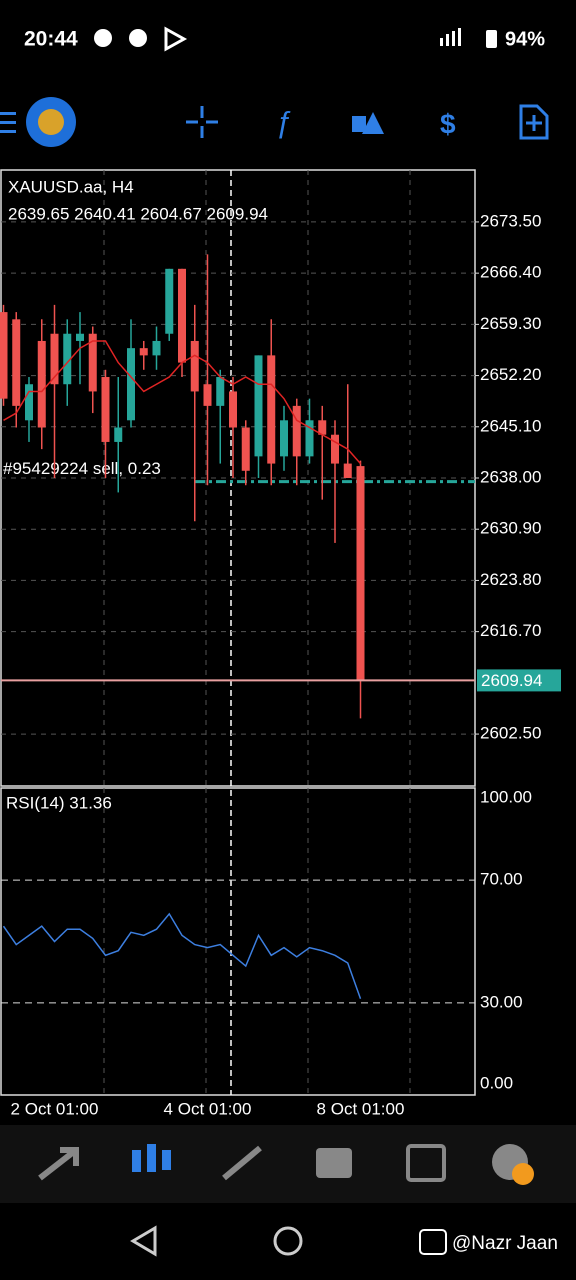  I want to click on rsi-tick-label: 70.00, so click(501, 879).